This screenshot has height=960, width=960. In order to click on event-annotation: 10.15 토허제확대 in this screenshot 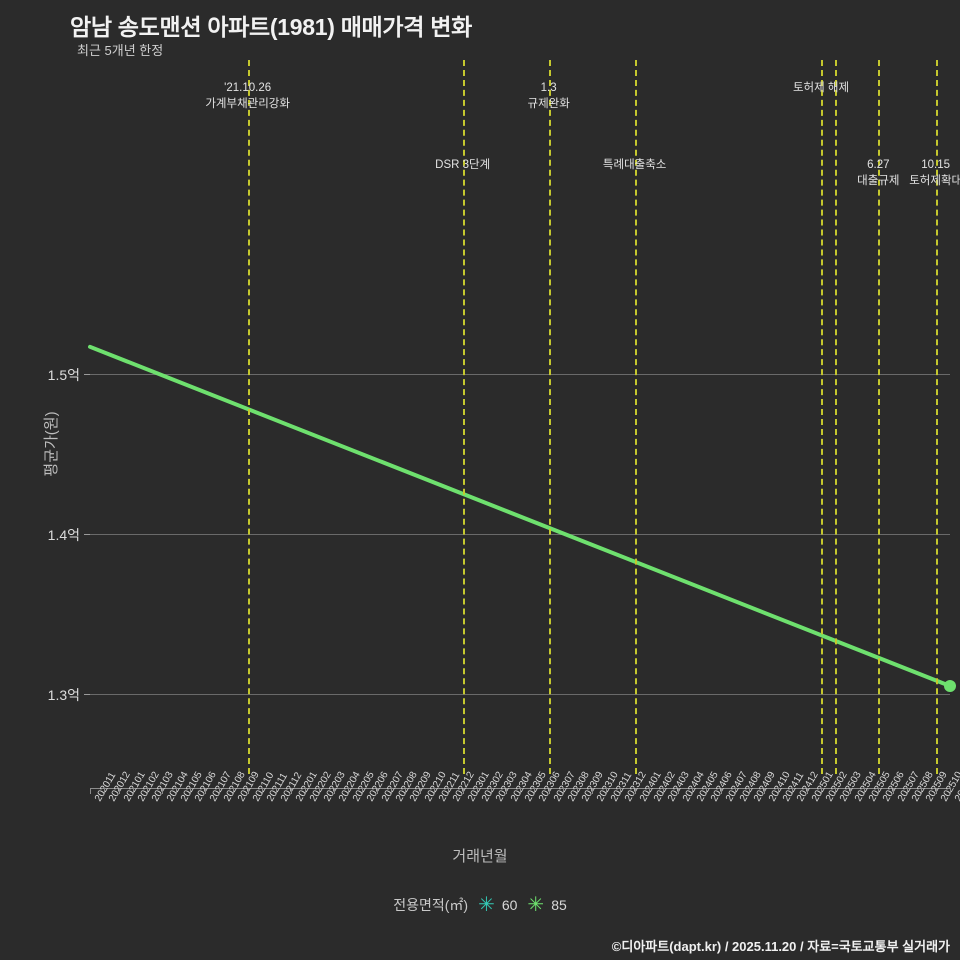, I will do `click(910, 173)`.